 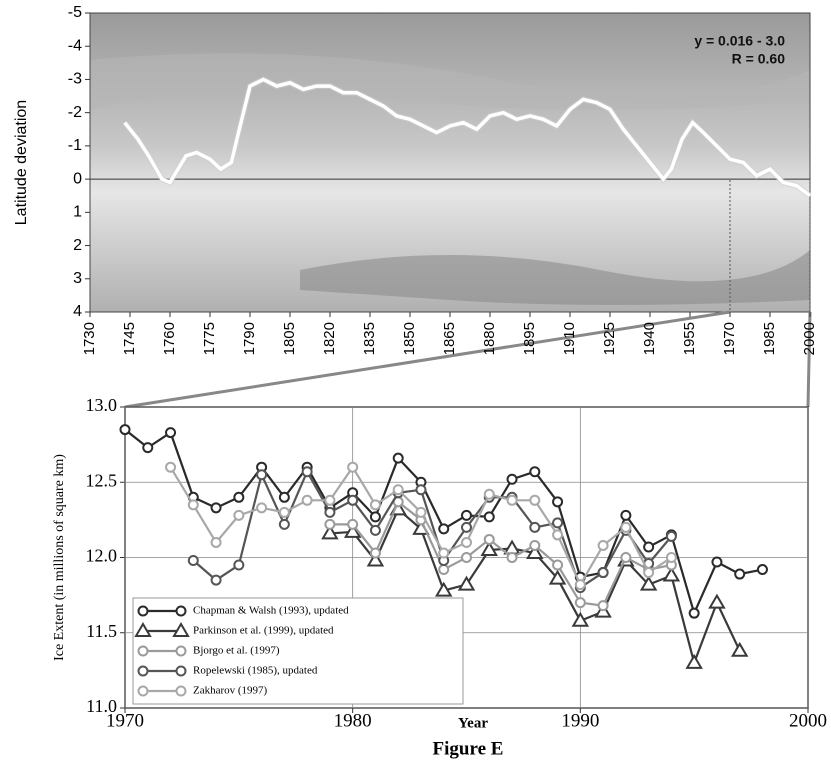 I want to click on x-tick-label: 1895, so click(x=529, y=338).